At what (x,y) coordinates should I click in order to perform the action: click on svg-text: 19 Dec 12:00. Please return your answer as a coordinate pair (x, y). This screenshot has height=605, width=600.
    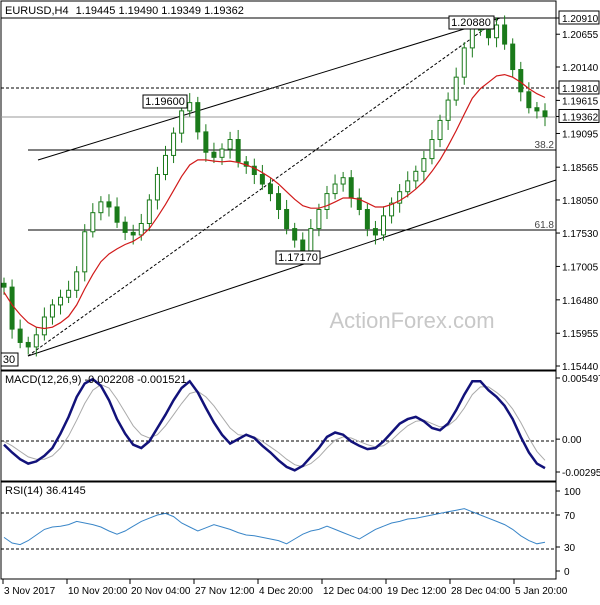
    Looking at the image, I should click on (417, 591).